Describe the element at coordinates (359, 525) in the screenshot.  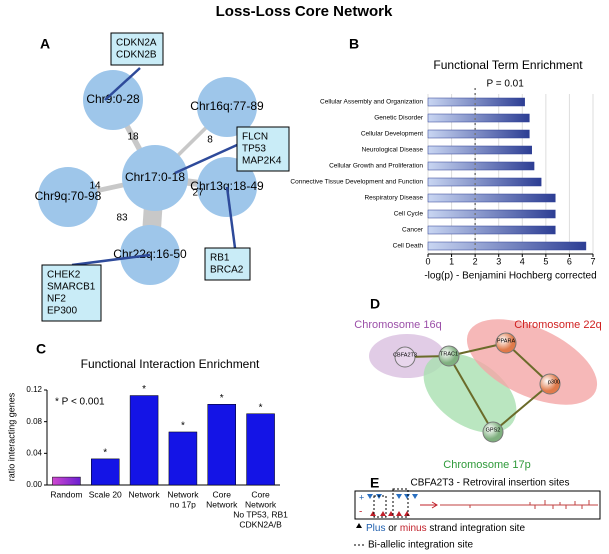
I see `legend-triangle` at that location.